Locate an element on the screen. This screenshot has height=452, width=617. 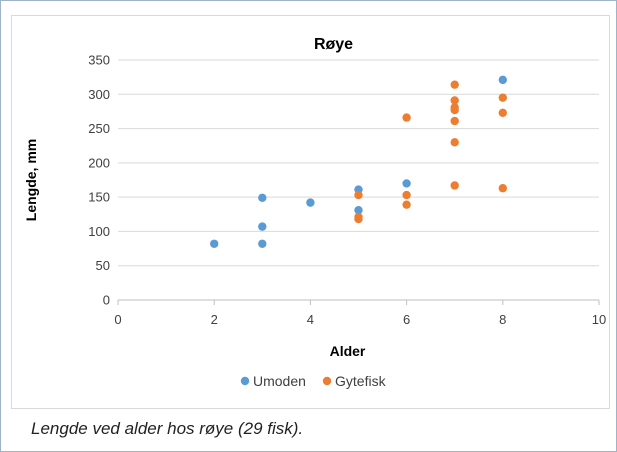
y-tick-label: 50 is located at coordinates (103, 265).